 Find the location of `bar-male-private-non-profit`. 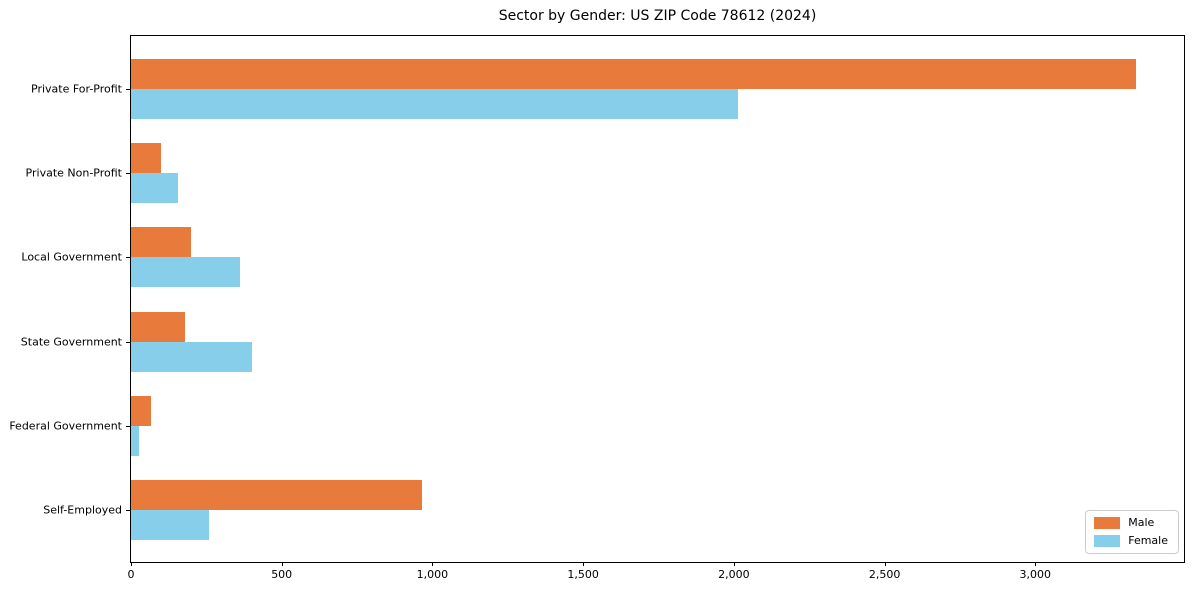

bar-male-private-non-profit is located at coordinates (146, 158).